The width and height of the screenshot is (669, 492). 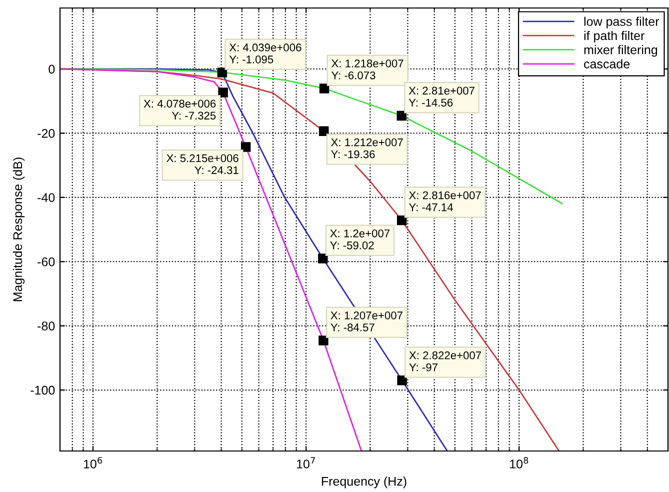 What do you see at coordinates (607, 63) in the screenshot?
I see `legend-label: cascade` at bounding box center [607, 63].